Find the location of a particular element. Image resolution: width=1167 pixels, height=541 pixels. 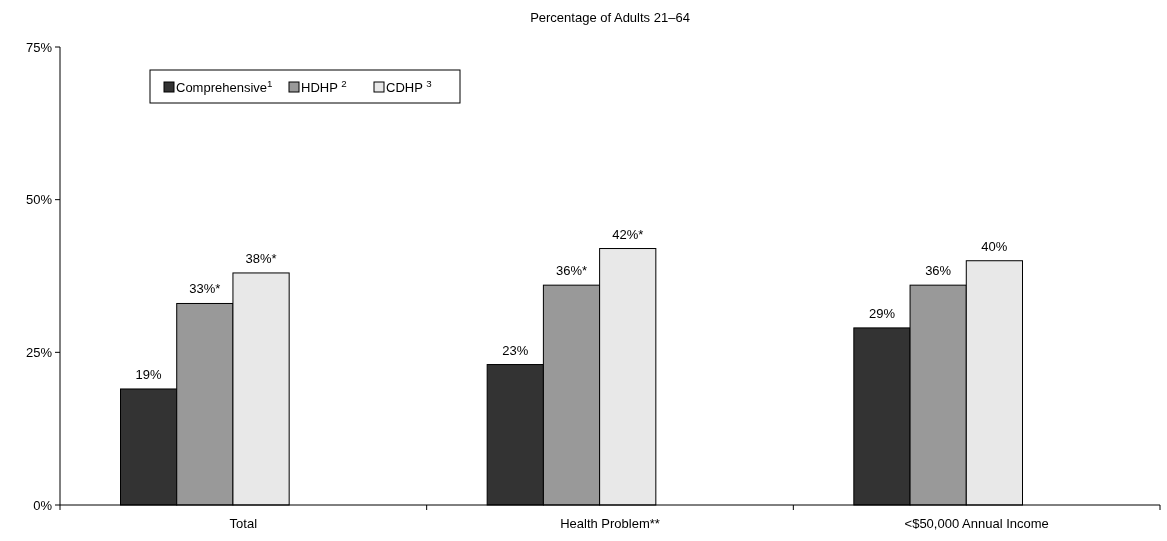

legend-label: CDHP $^{3}$ is located at coordinates (409, 86).